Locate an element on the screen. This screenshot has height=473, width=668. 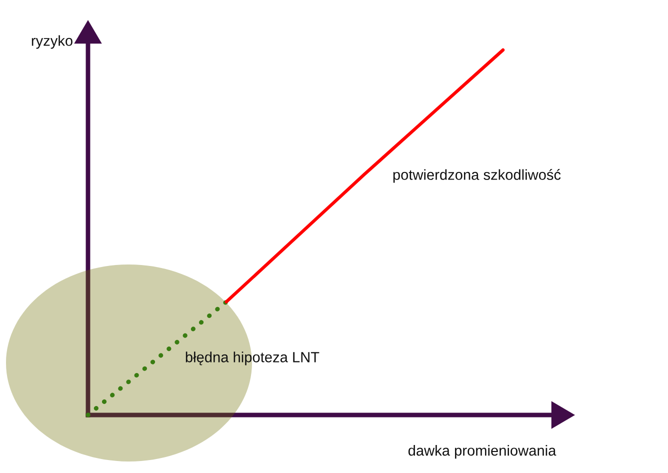
y-axis-title: ryzyko is located at coordinates (52, 42).